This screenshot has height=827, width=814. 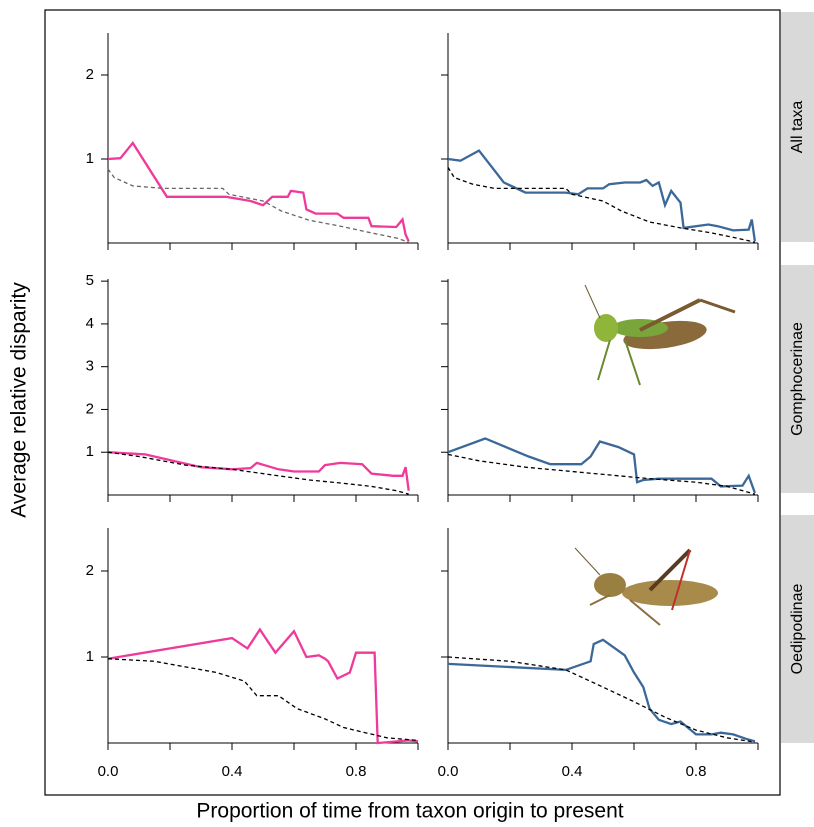 I want to click on strip-label: Oedipodinae, so click(x=797, y=629).